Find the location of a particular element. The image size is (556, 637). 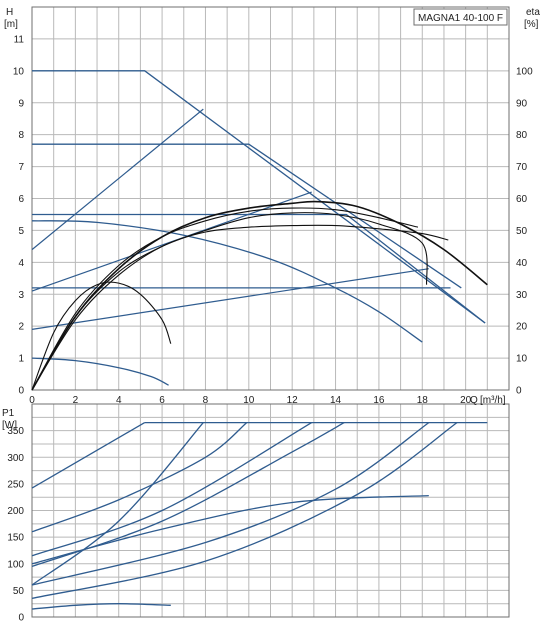

y2-tick-label: 10 is located at coordinates (522, 359).